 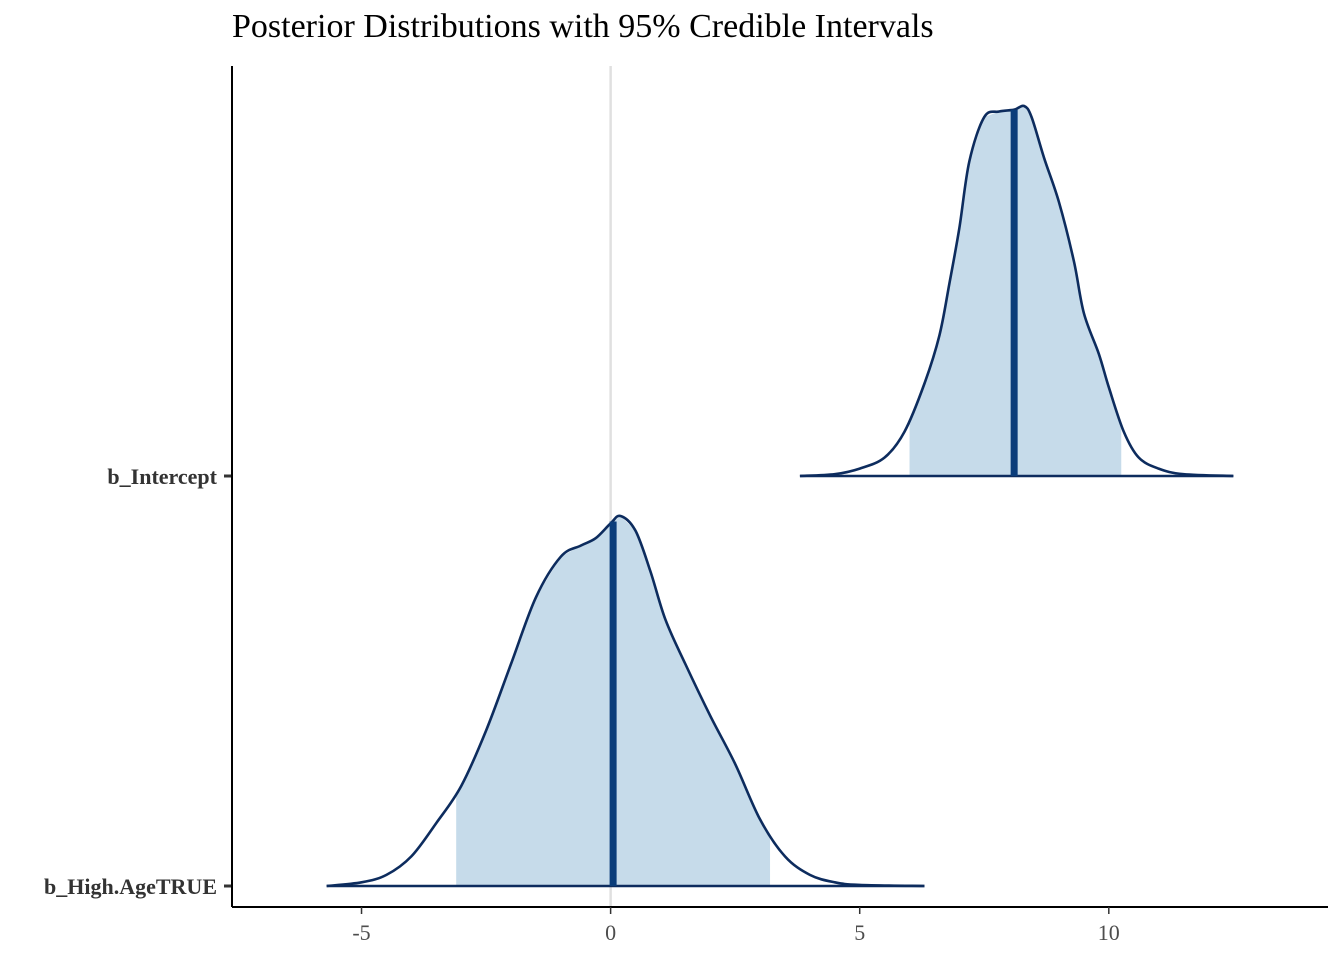 I want to click on y-tick-label-b-intercept: b_Intercept, so click(x=162, y=476).